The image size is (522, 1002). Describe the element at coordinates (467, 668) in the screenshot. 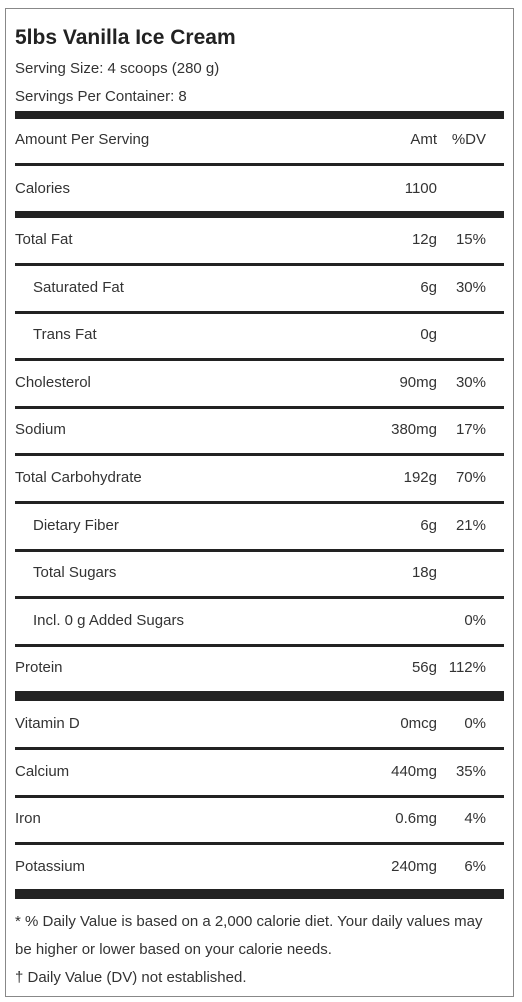

I see `nutrient-dv: 112%` at that location.